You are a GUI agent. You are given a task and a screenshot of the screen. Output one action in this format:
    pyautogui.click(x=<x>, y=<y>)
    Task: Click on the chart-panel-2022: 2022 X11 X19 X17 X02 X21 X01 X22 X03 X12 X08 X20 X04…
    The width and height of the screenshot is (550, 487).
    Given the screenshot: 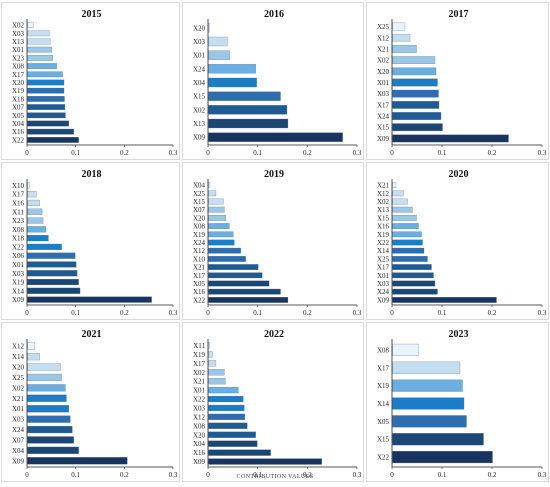 What is the action you would take?
    pyautogui.click(x=273, y=402)
    